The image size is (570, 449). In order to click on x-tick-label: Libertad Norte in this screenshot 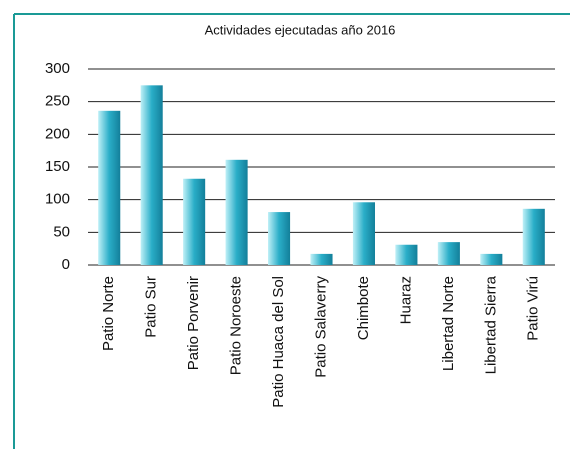, I will do `click(448, 323)`.